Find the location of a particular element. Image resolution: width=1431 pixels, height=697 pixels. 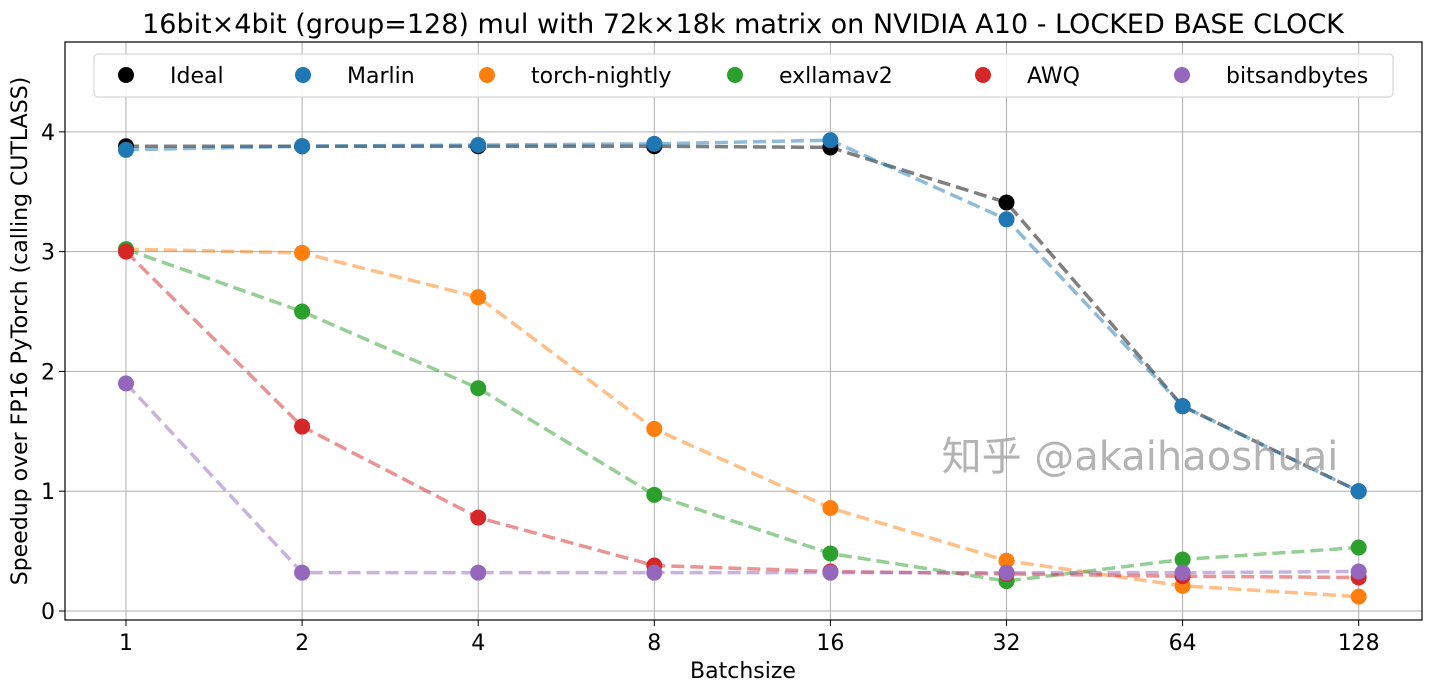

y-tick-label: 0 is located at coordinates (48, 612).